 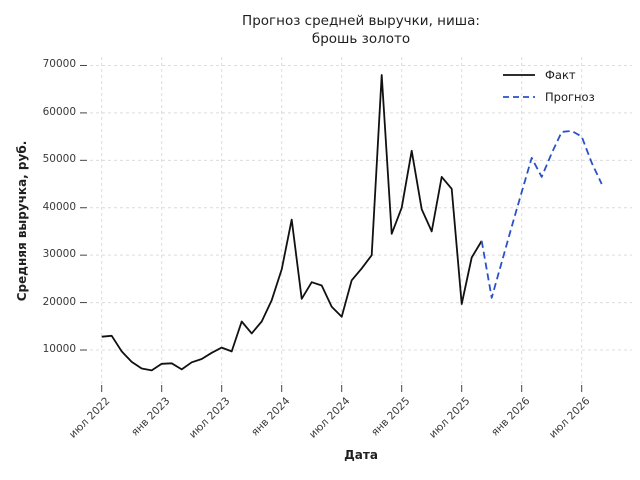 What do you see at coordinates (560, 75) in the screenshot?
I see `legend-label-fact: Факт` at bounding box center [560, 75].